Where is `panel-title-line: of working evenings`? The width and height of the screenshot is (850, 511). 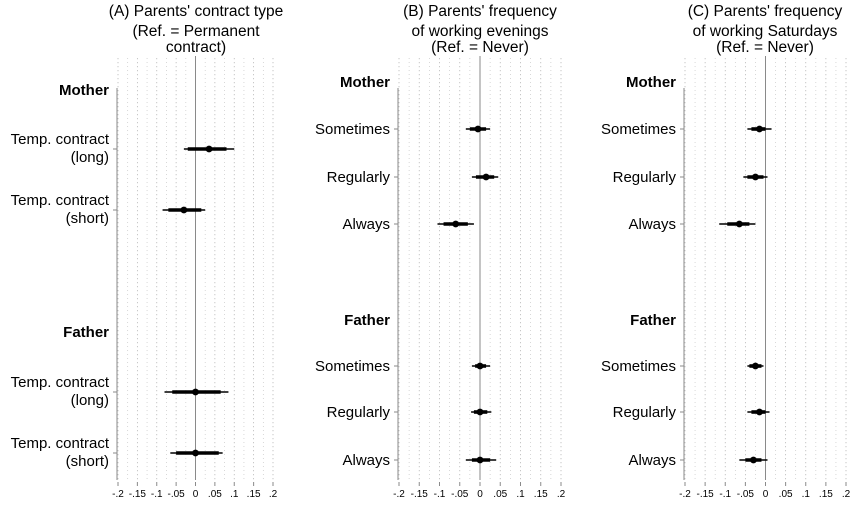
panel-title-line: of working evenings is located at coordinates (480, 31).